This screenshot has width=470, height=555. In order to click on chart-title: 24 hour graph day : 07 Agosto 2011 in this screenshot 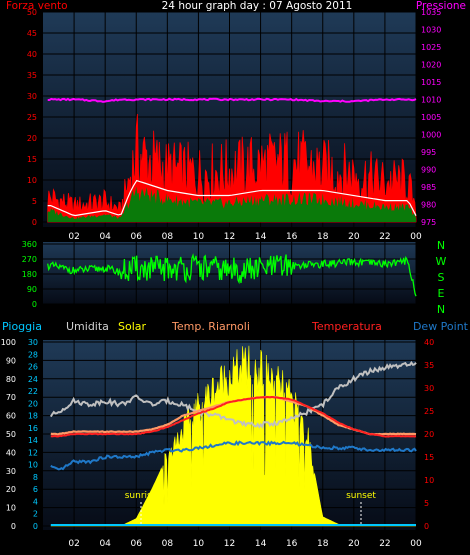, I will do `click(257, 6)`.